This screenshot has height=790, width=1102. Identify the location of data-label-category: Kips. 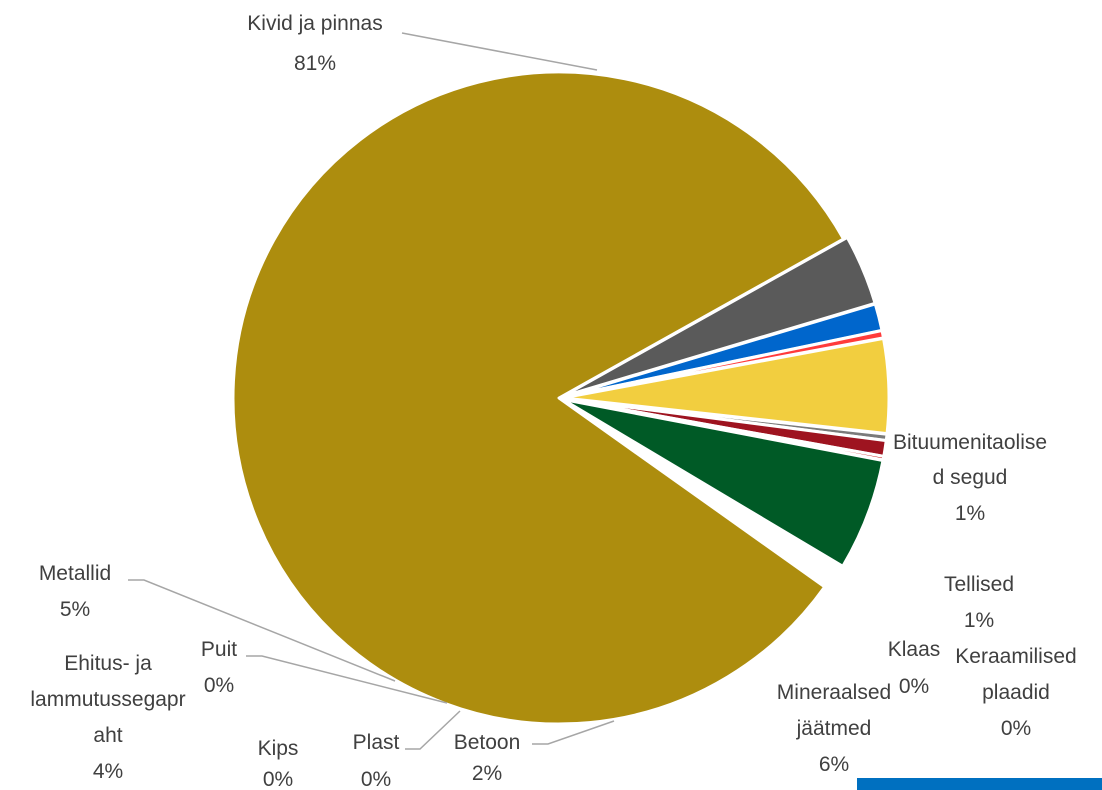
(278, 748).